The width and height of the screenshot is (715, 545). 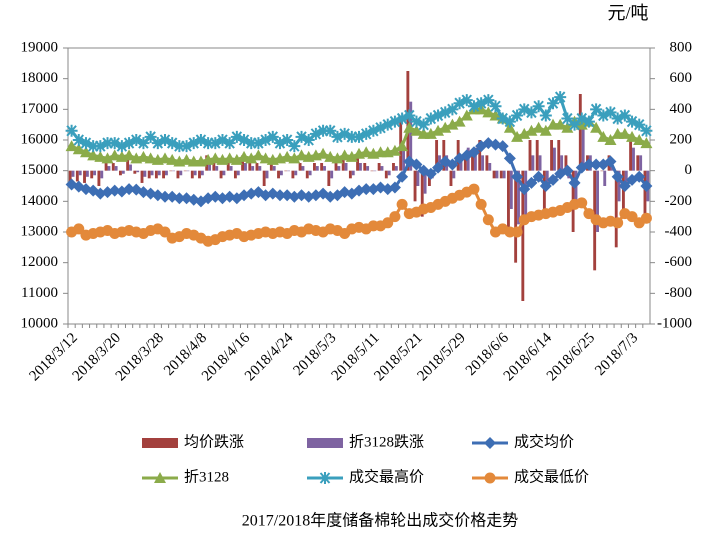 I want to click on y2-tick-label: 800, so click(x=681, y=47).